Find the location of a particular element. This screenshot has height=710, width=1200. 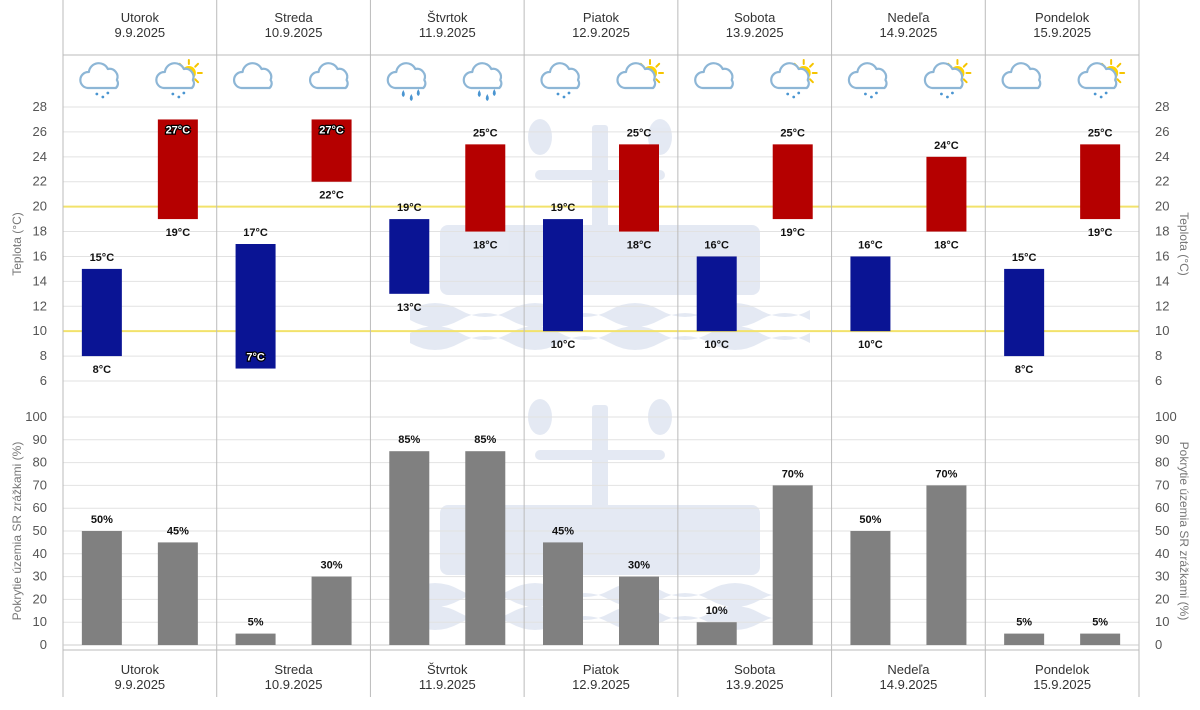

temp-tick-left: 14 is located at coordinates (40, 280).